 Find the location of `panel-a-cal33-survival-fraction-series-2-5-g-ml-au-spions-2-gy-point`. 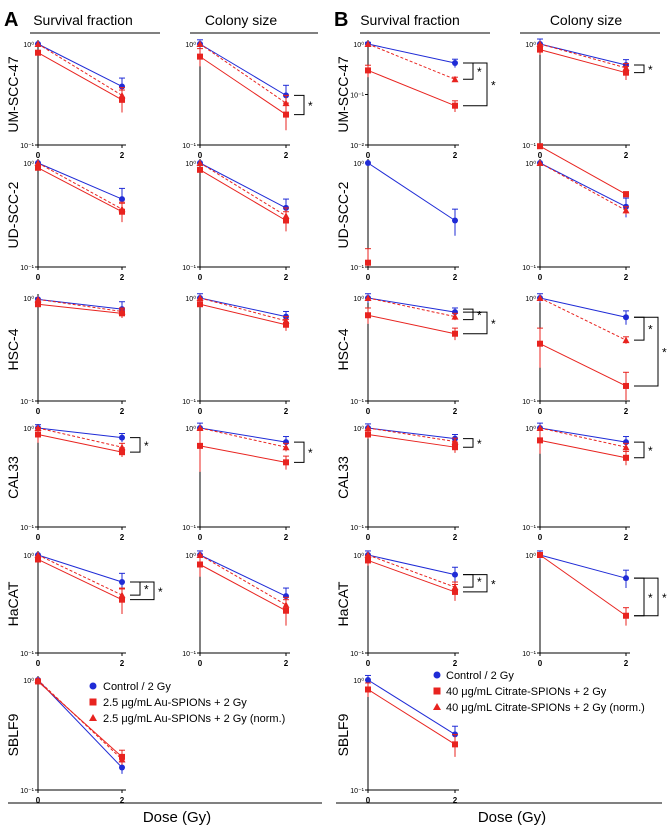

panel-a-cal33-survival-fraction-series-2-5-g-ml-au-spions-2-gy-point is located at coordinates (122, 452).